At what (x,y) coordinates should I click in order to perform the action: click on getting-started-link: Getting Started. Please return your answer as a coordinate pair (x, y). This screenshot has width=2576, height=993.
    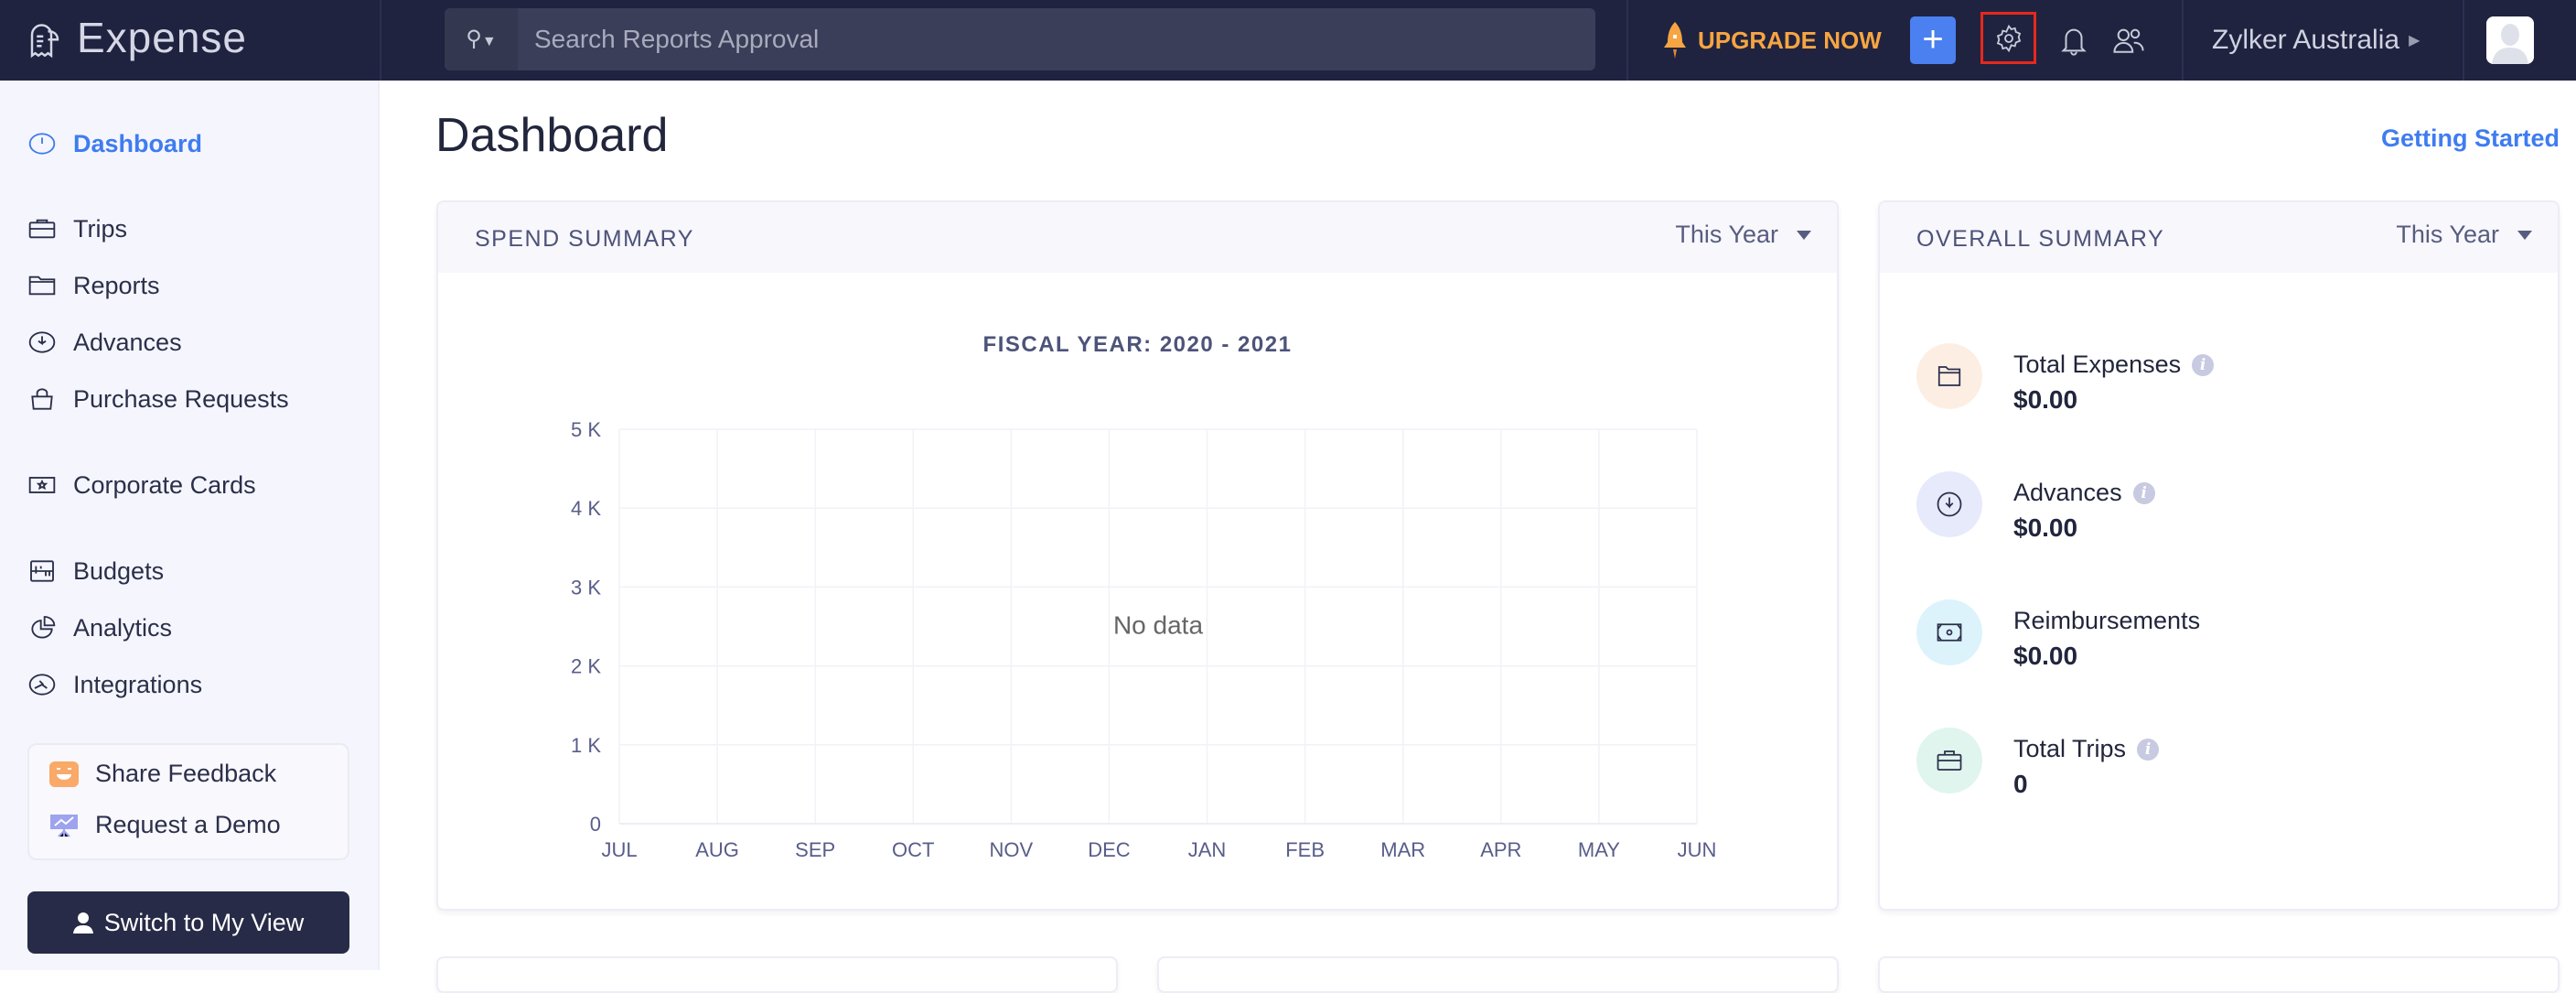
    Looking at the image, I should click on (2470, 138).